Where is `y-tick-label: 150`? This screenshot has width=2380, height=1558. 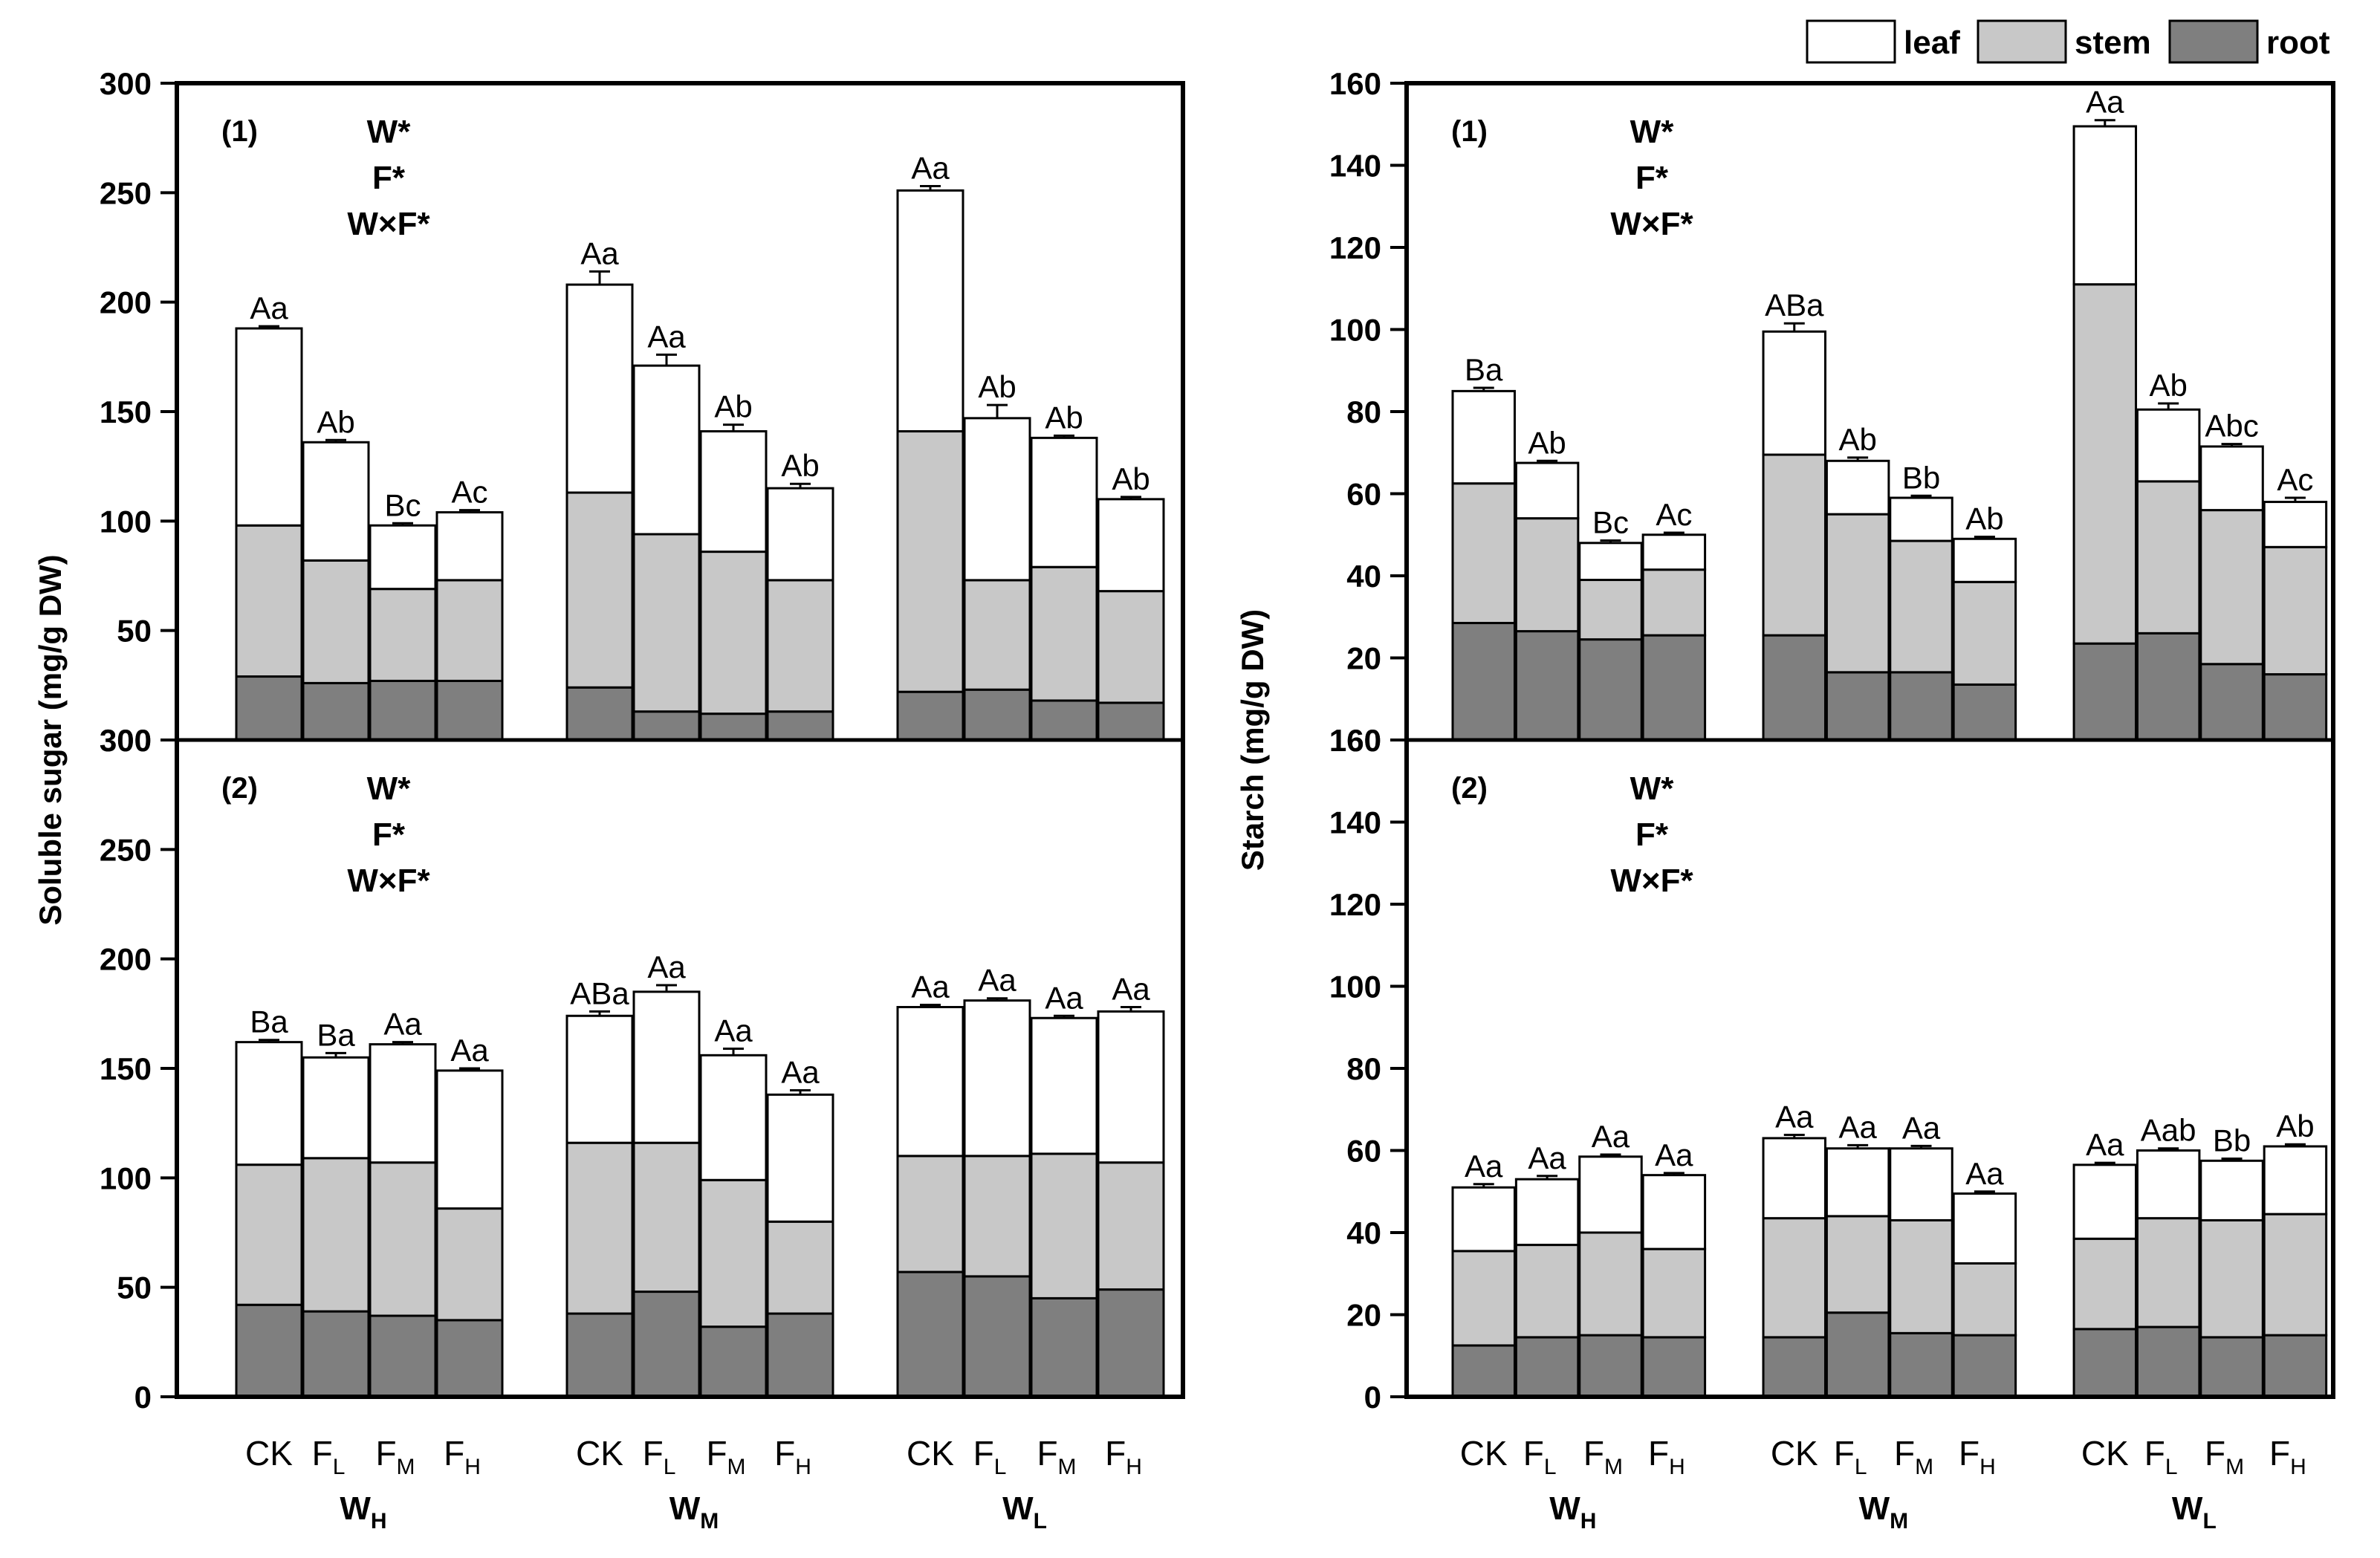
y-tick-label: 150 is located at coordinates (126, 1069).